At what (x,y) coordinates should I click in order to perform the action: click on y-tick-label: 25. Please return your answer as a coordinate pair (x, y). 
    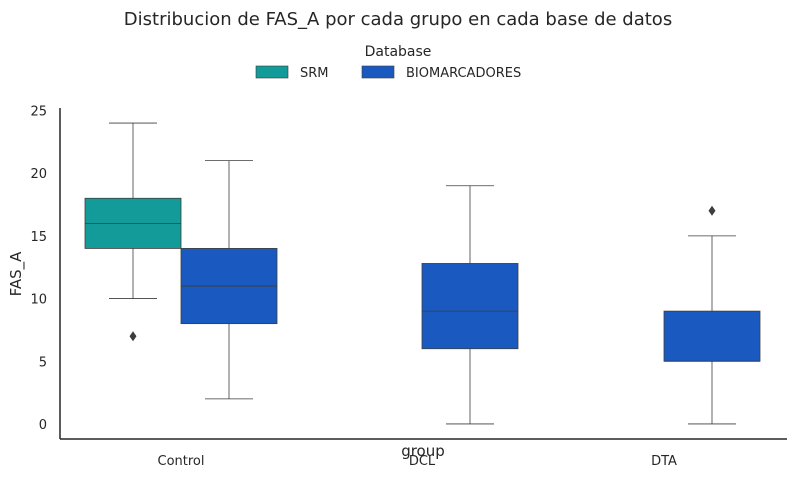
    Looking at the image, I should click on (38, 112).